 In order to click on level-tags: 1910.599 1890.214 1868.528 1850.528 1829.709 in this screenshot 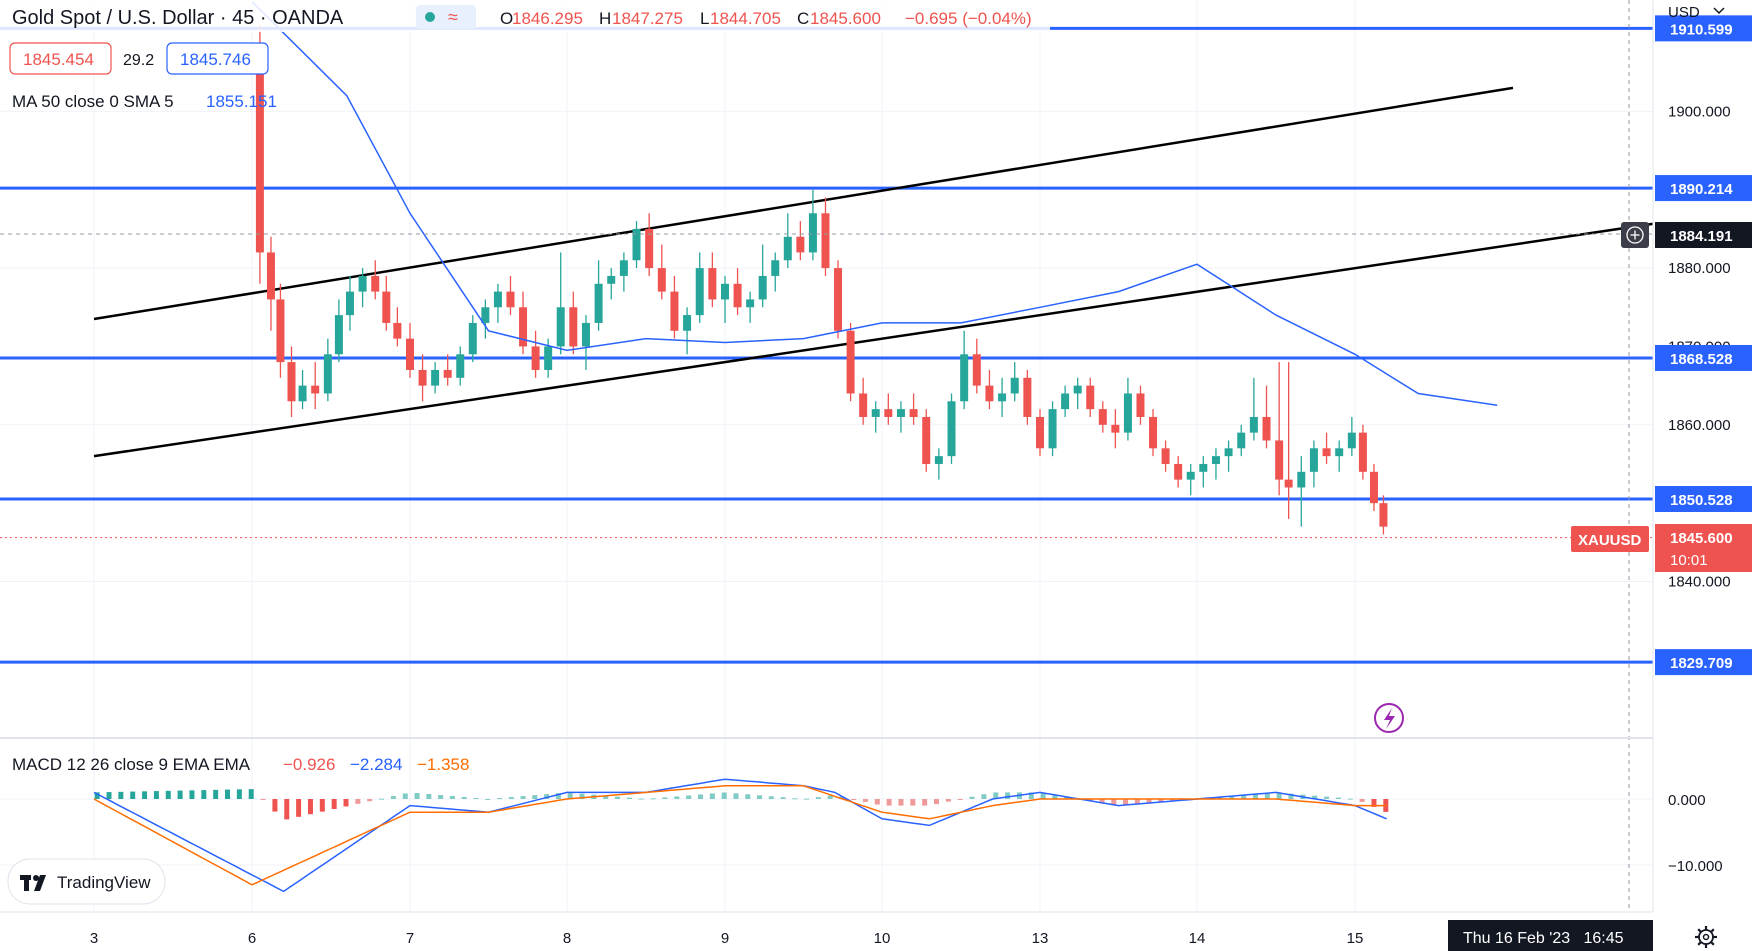, I will do `click(1703, 345)`.